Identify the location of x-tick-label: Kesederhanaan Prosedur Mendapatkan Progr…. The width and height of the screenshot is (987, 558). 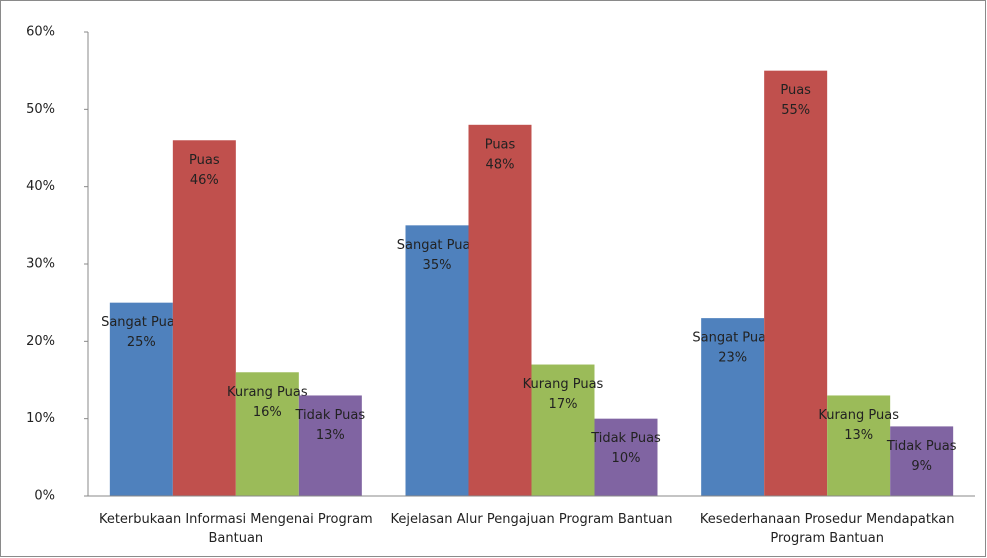
(827, 529).